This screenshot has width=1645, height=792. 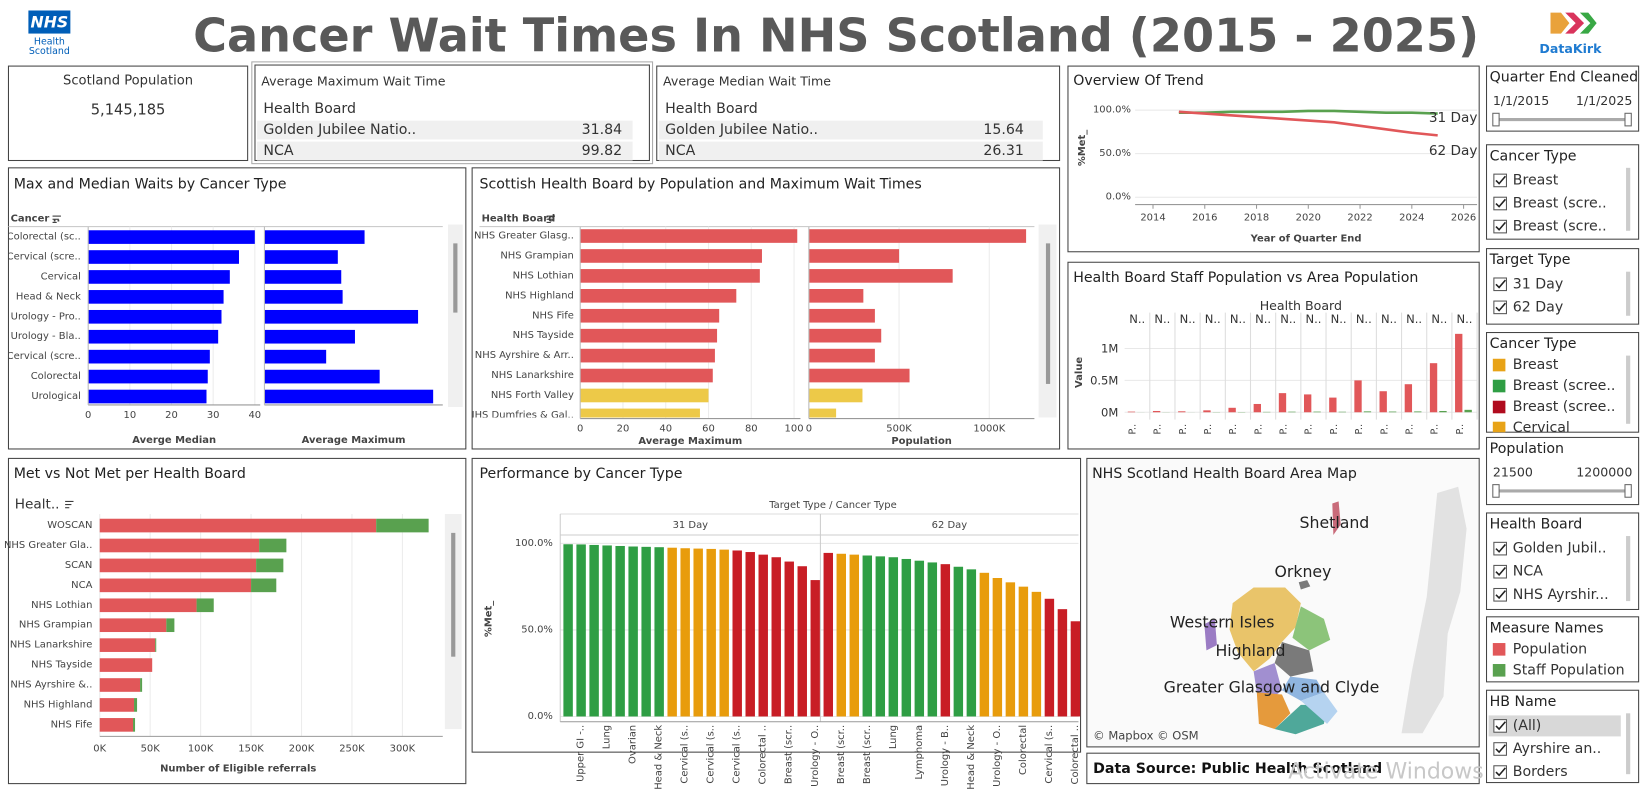 What do you see at coordinates (1335, 522) in the screenshot?
I see `map-label: Shetland` at bounding box center [1335, 522].